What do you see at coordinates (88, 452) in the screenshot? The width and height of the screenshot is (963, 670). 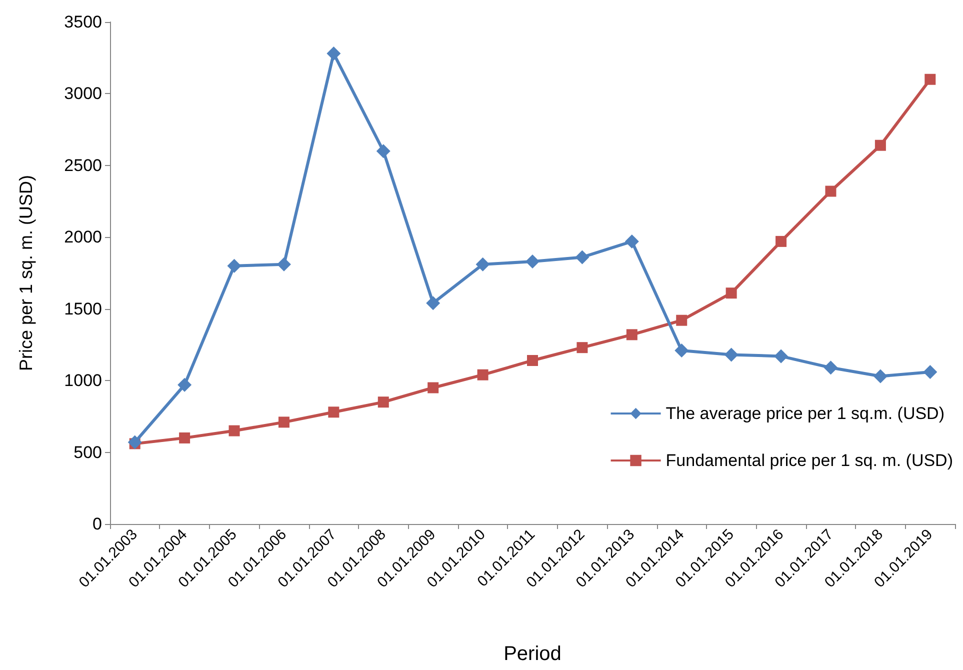 I see `y-tick-label: 500` at bounding box center [88, 452].